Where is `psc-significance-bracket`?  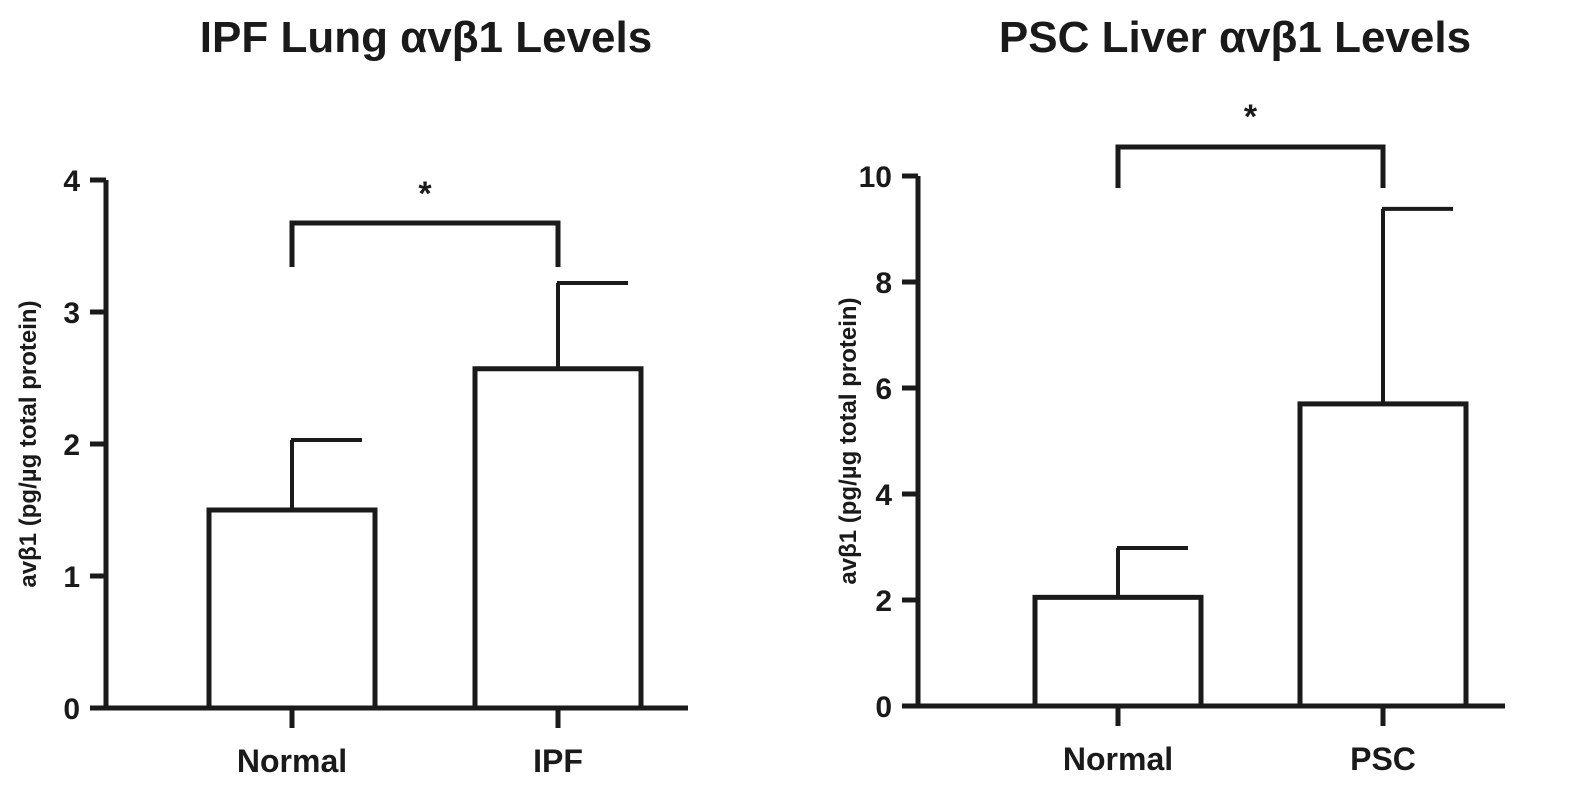 psc-significance-bracket is located at coordinates (1250, 166).